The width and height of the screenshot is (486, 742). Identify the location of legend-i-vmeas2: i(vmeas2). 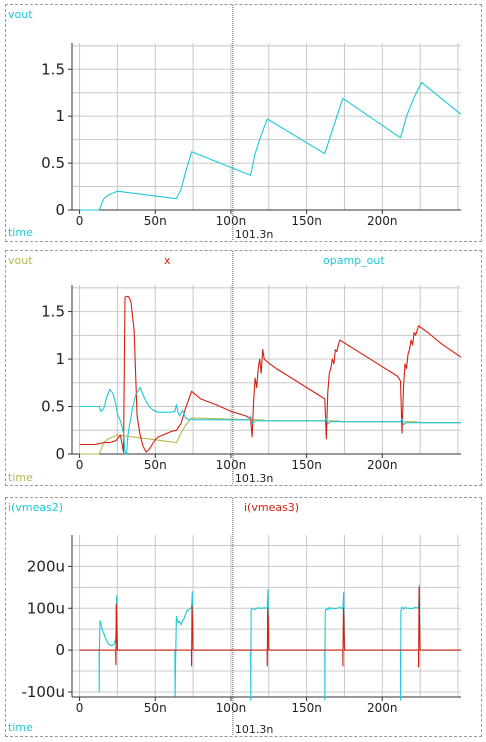
(36, 507).